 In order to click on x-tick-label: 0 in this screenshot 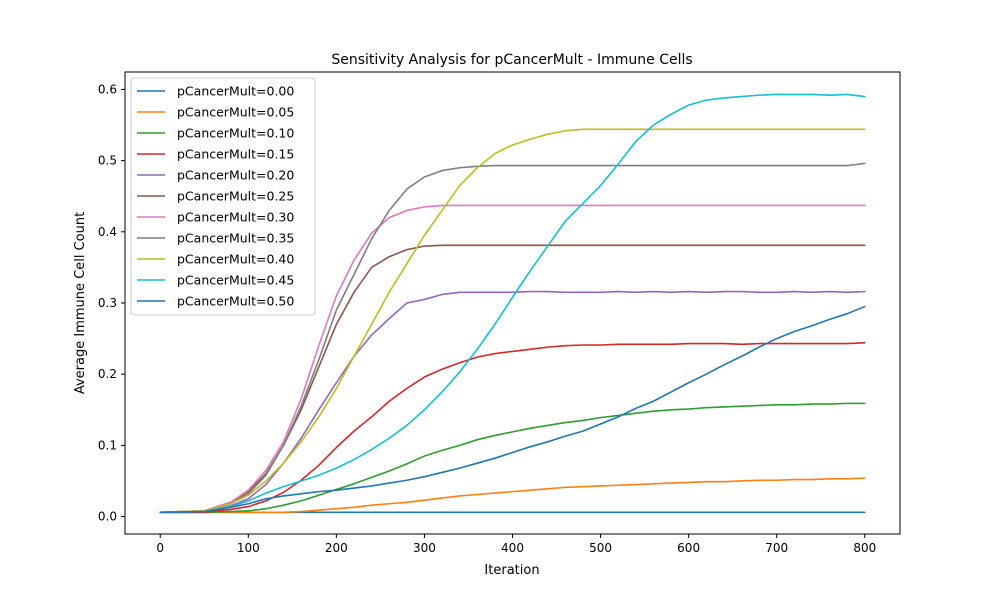, I will do `click(160, 548)`.